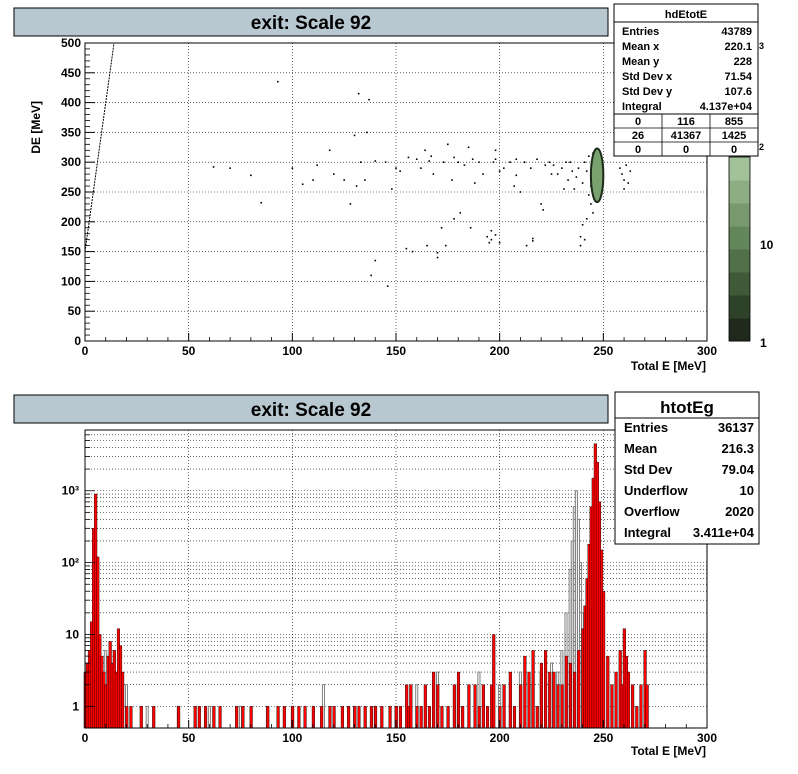 The width and height of the screenshot is (798, 774). I want to click on top-y-tick-label: 50, so click(75, 311).